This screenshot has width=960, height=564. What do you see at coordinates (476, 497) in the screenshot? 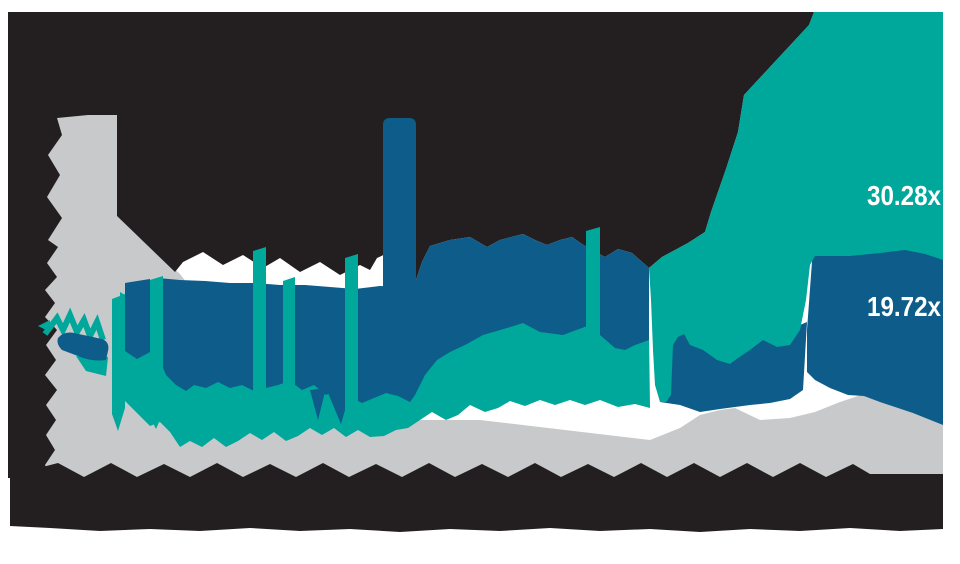
I see `black-bottom-band` at bounding box center [476, 497].